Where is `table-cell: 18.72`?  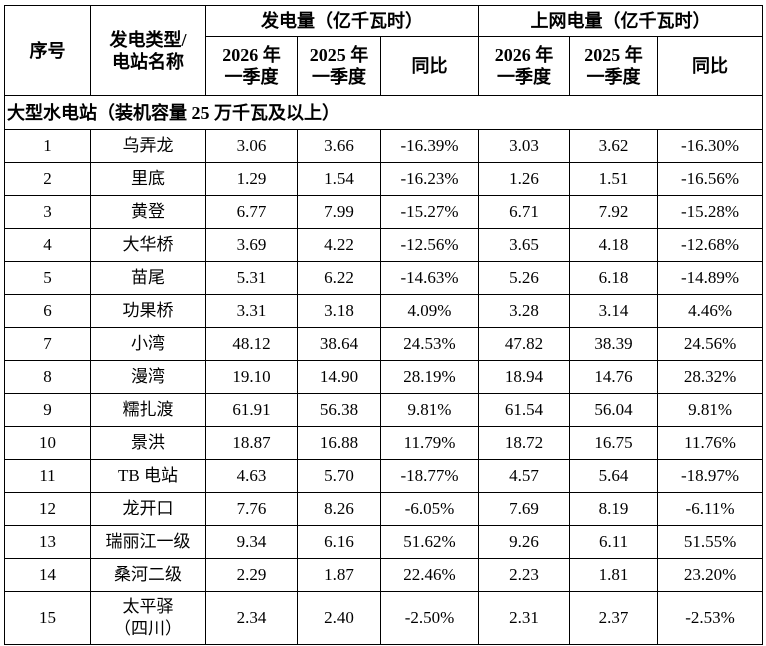 table-cell: 18.72 is located at coordinates (524, 443).